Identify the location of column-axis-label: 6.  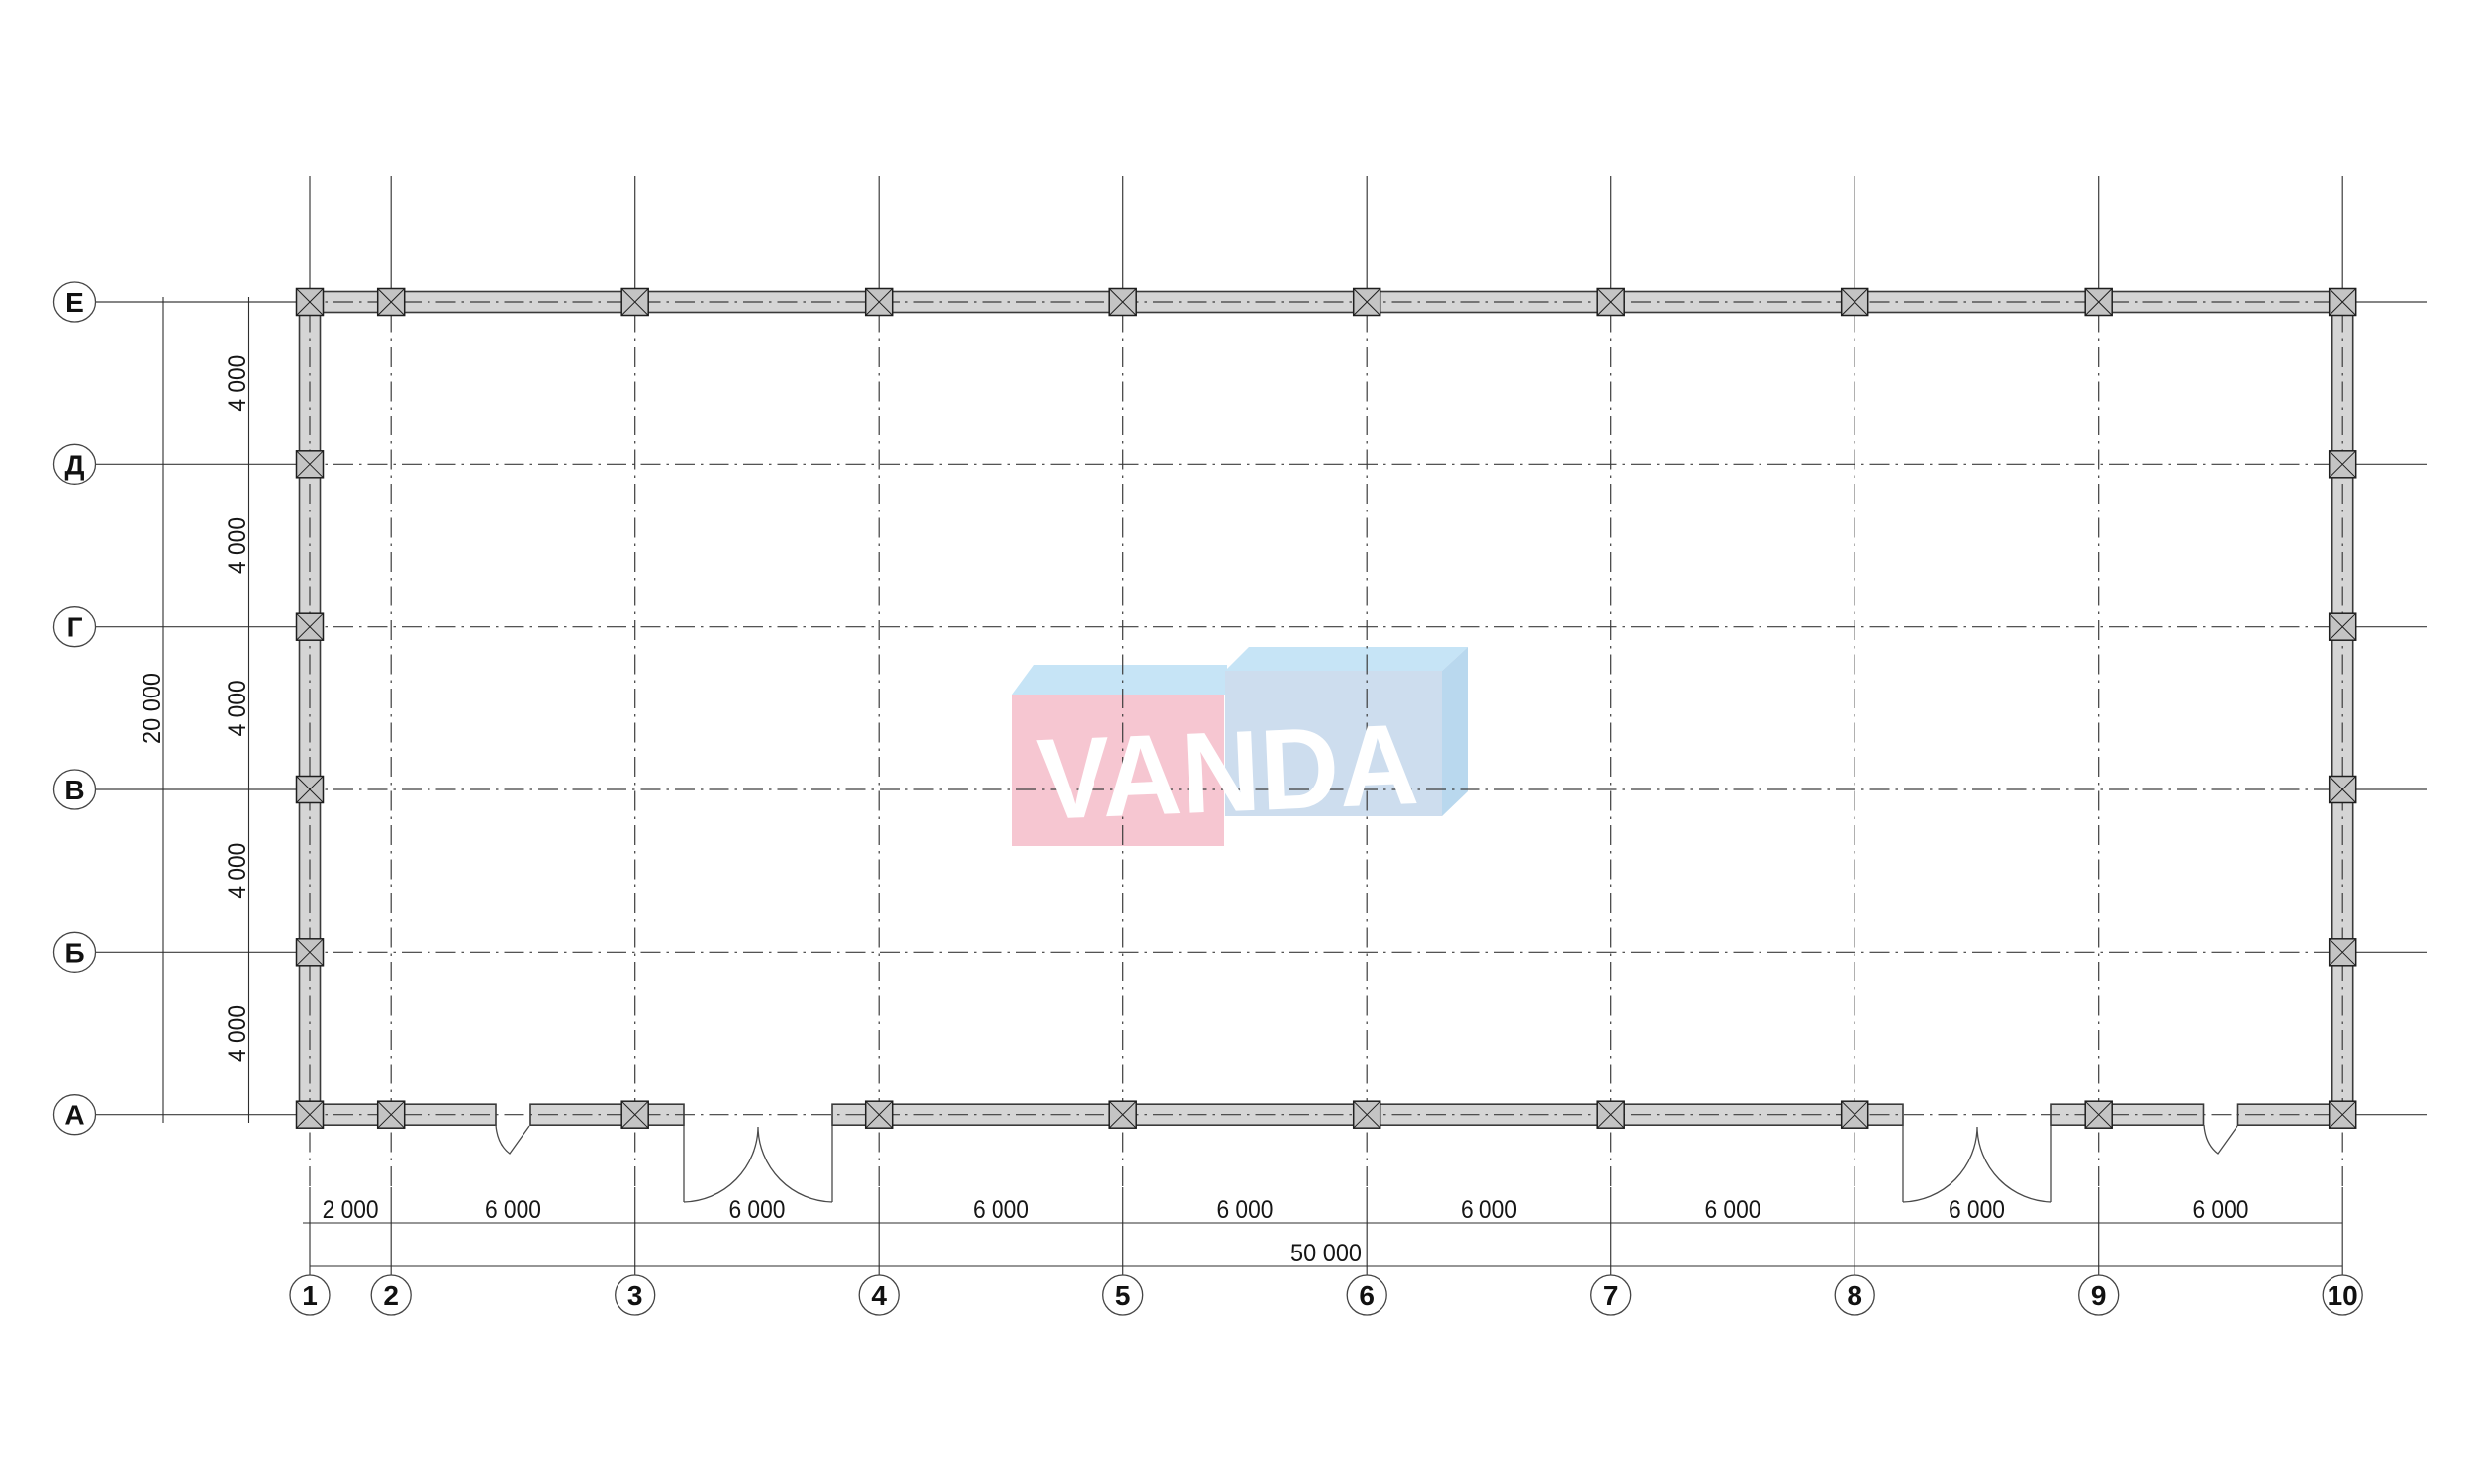
(1367, 1295).